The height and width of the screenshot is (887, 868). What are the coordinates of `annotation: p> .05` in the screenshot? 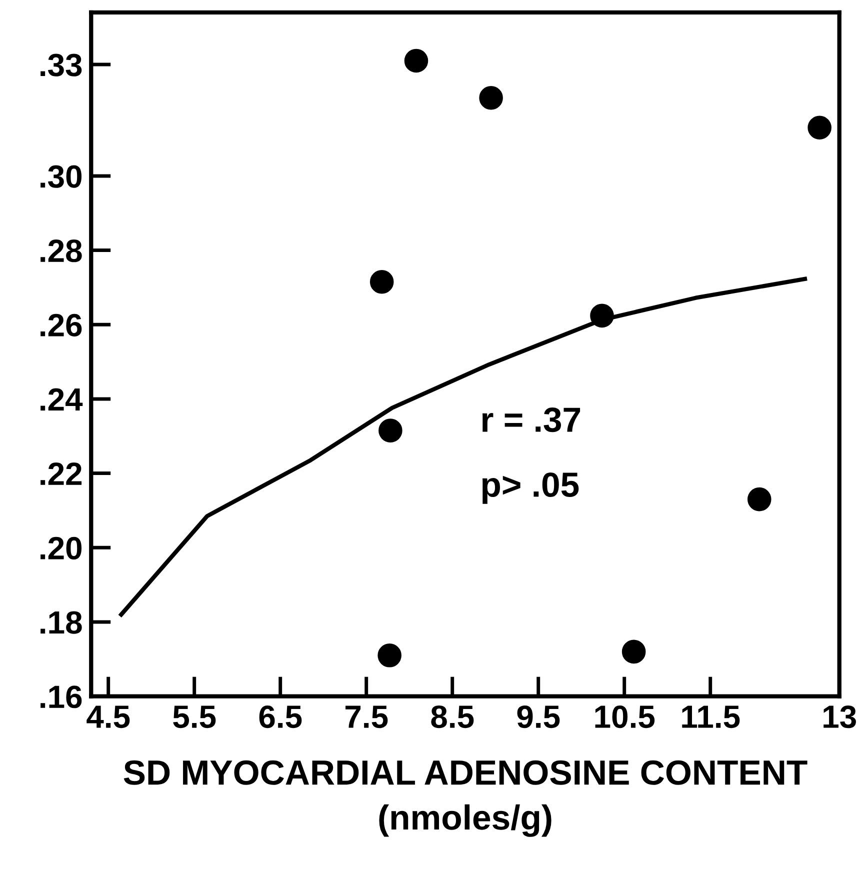 It's located at (530, 488).